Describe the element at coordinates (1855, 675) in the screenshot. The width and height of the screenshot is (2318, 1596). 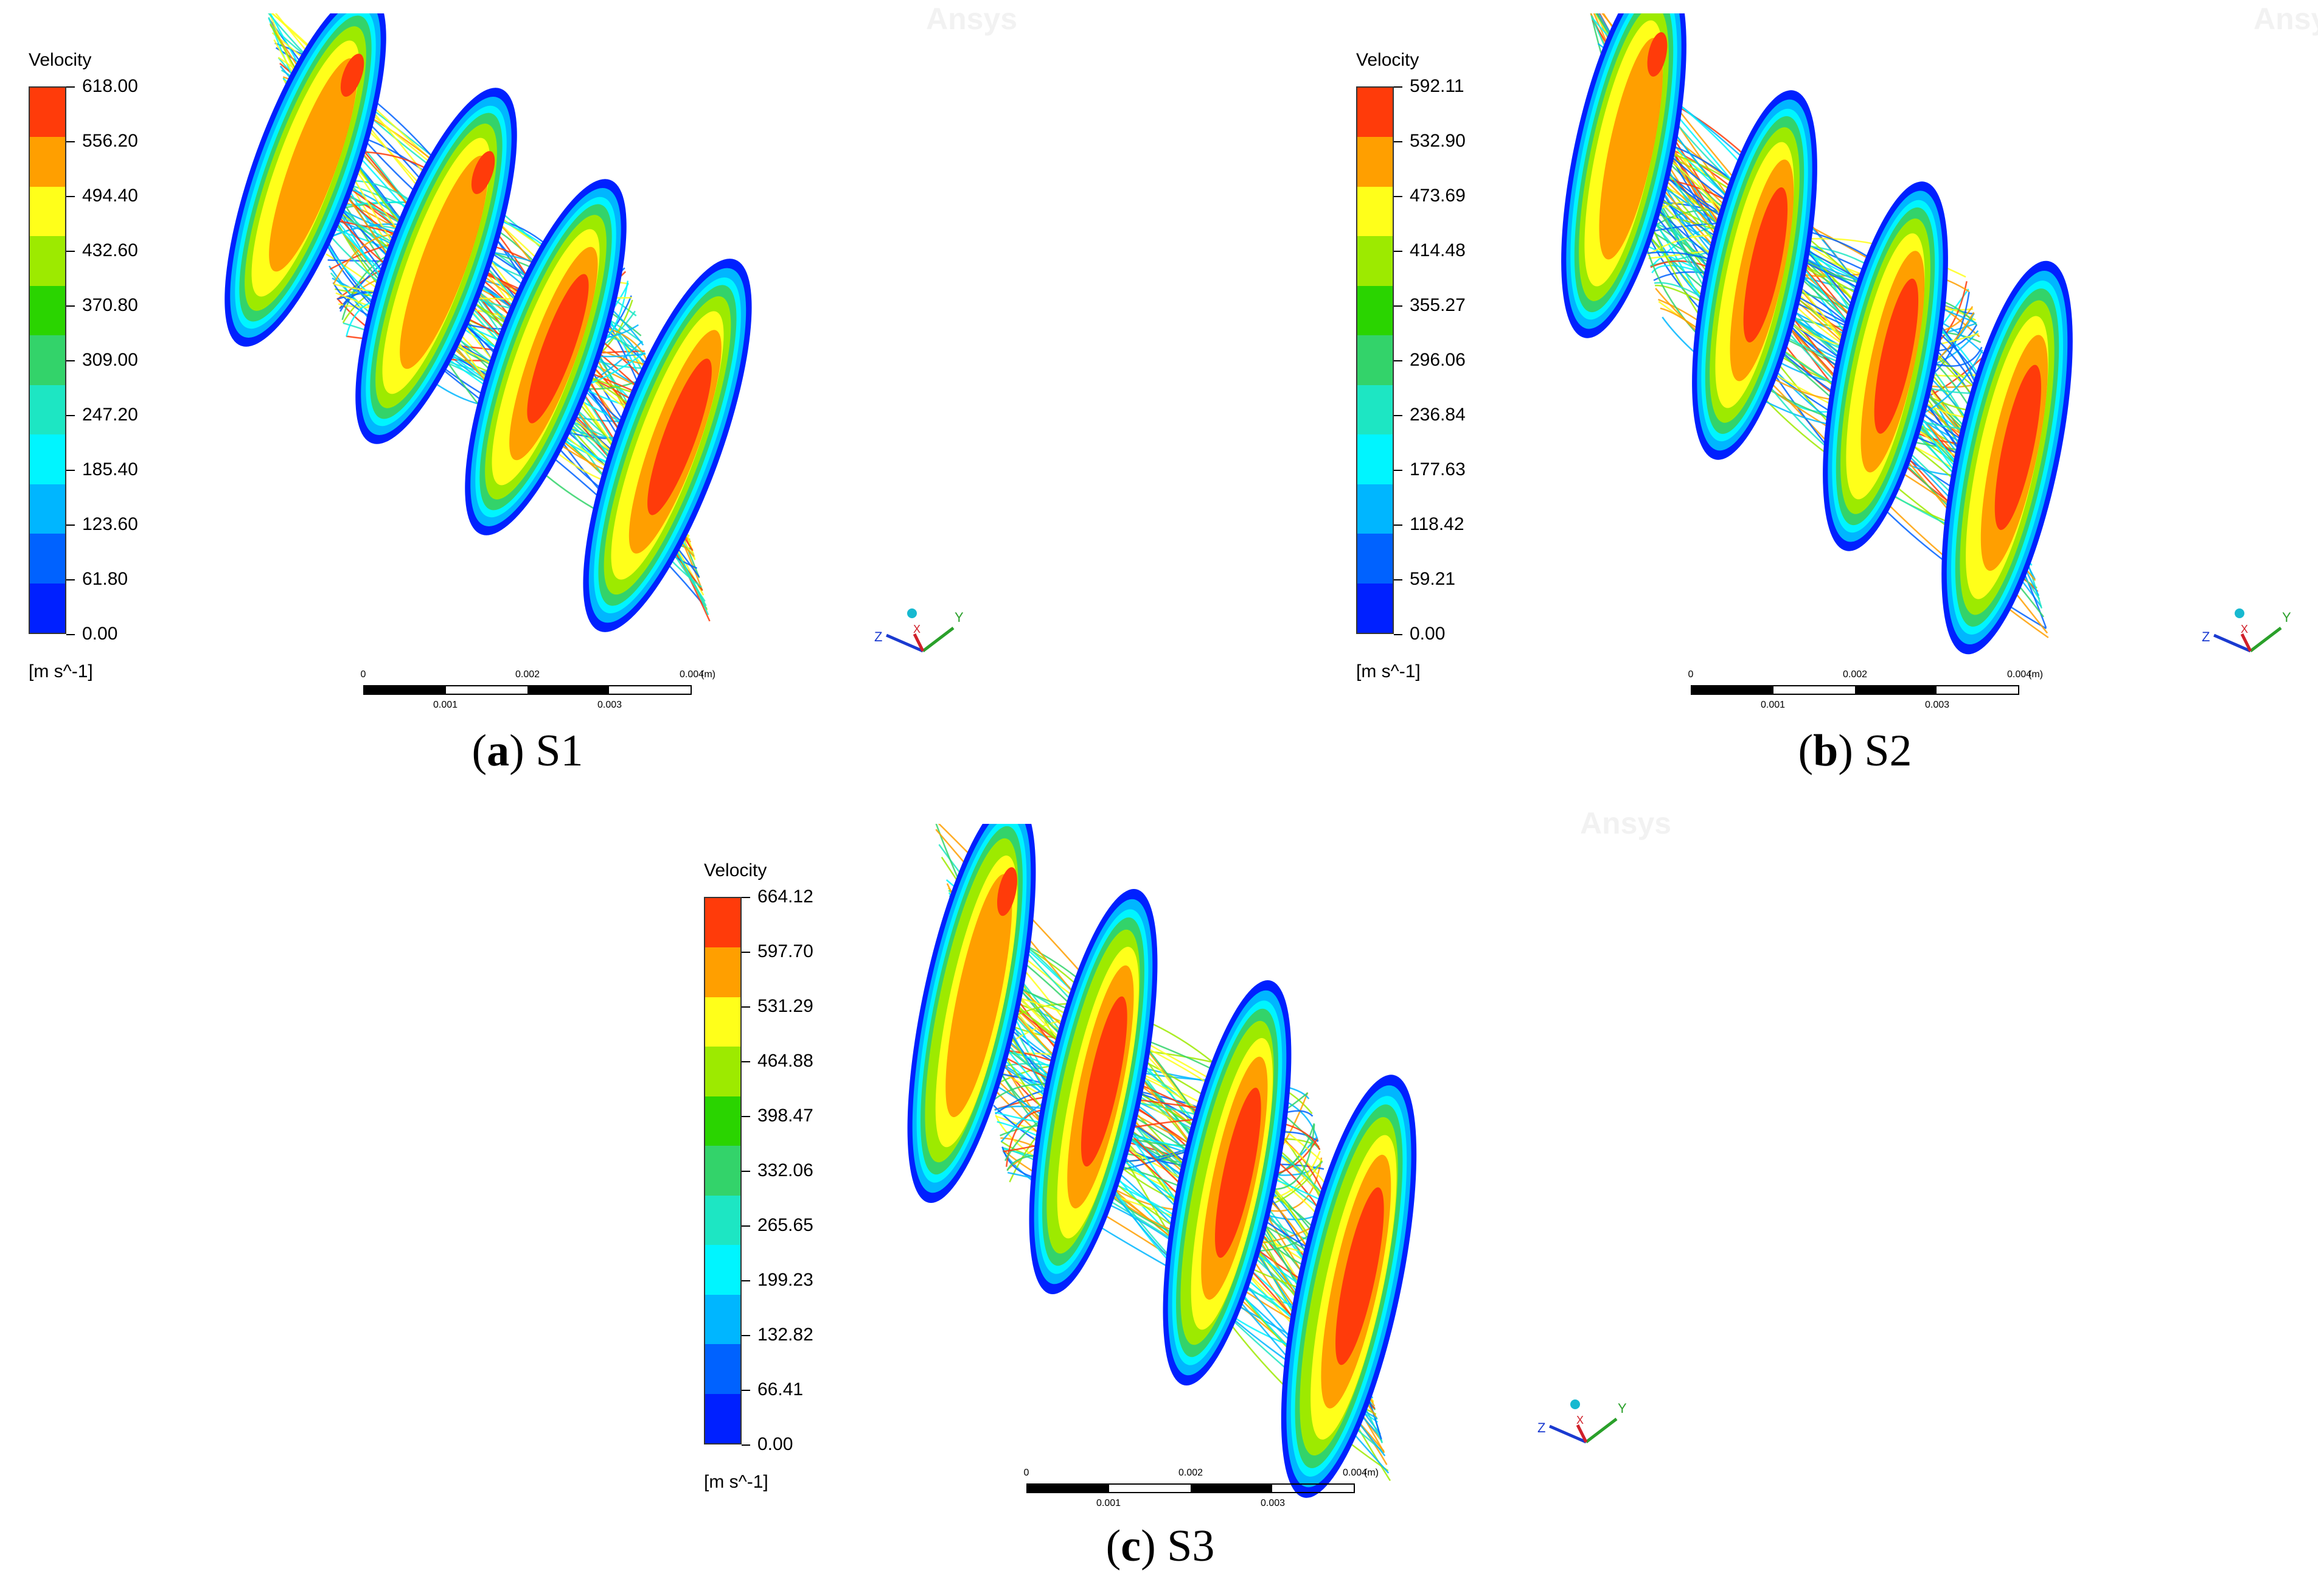
I see `scale-label: 0.002` at that location.